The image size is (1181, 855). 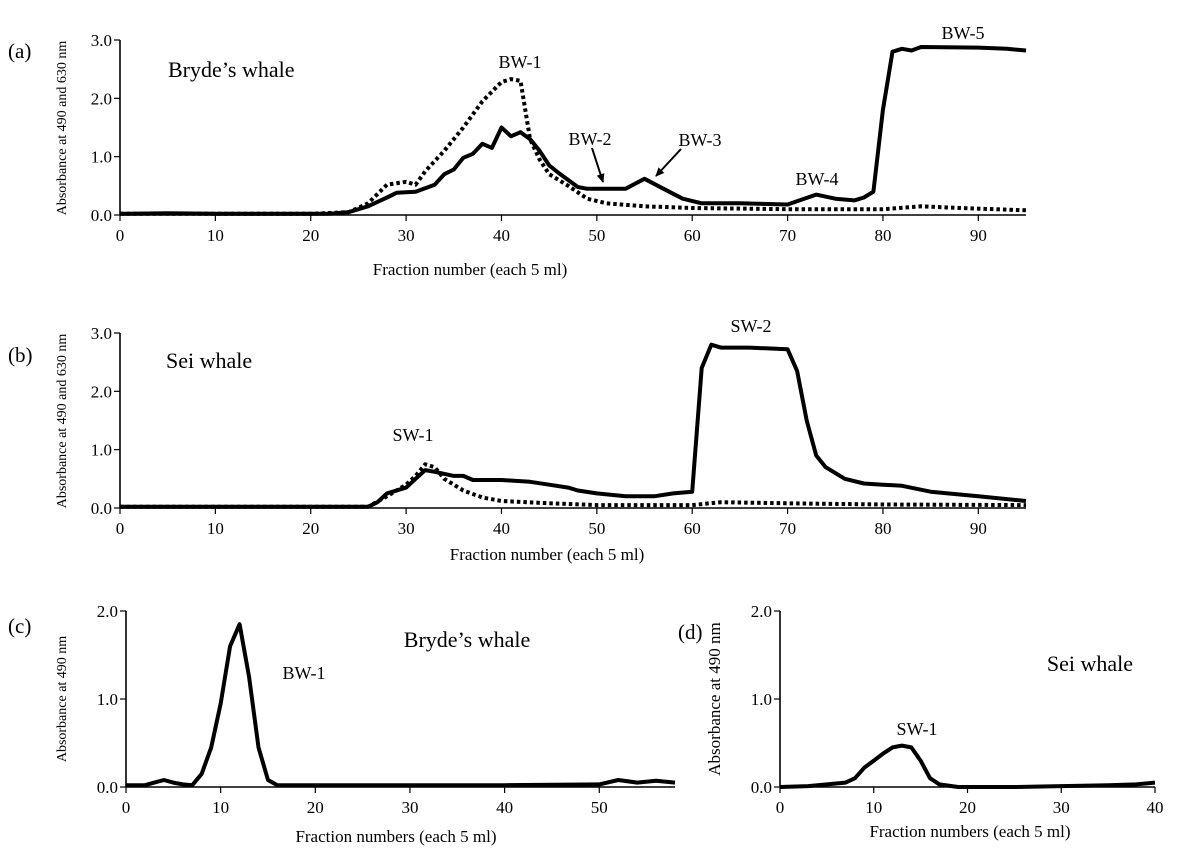 What do you see at coordinates (963, 33) in the screenshot?
I see `peak-label: BW-5` at bounding box center [963, 33].